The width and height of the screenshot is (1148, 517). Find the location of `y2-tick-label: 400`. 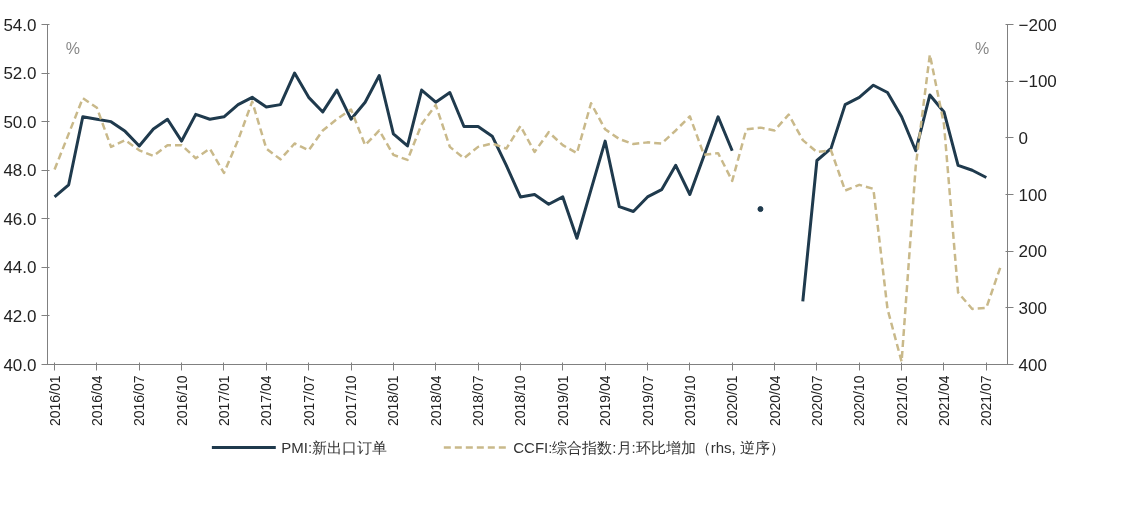

y2-tick-label: 400 is located at coordinates (1032, 365).